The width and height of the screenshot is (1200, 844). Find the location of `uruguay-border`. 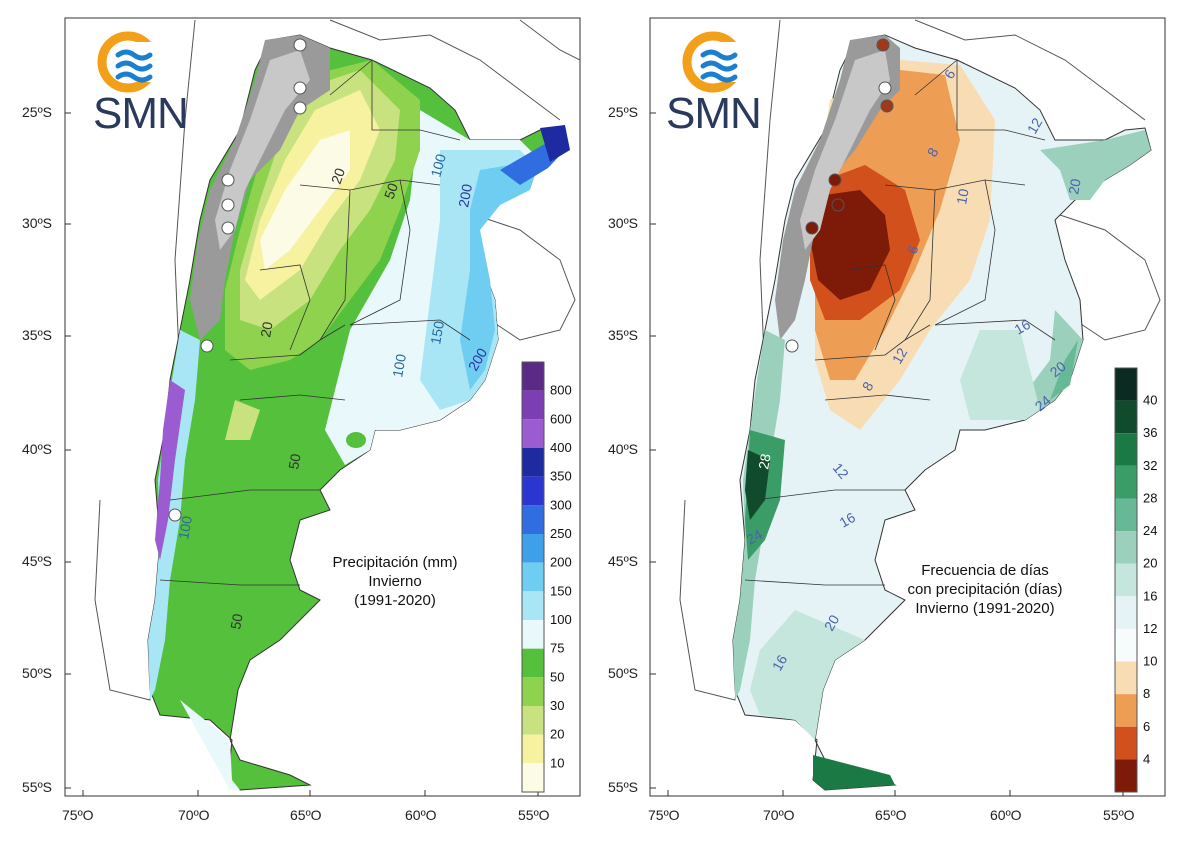

uruguay-border is located at coordinates (1102, 275).